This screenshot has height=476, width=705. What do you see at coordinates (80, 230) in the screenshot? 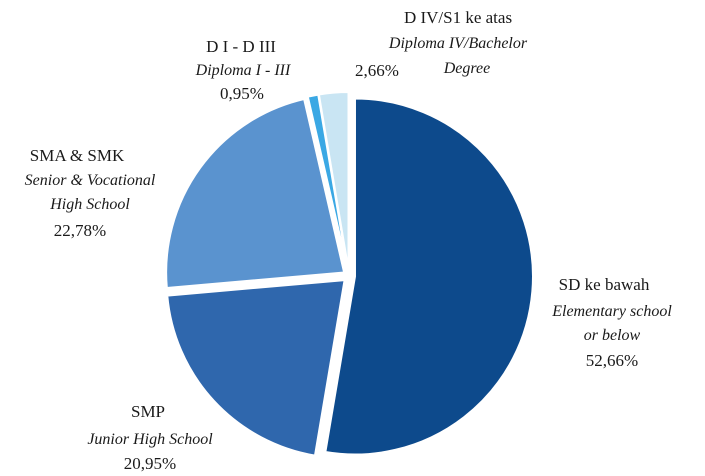
I see `slice-value-sma: 22,78%` at bounding box center [80, 230].